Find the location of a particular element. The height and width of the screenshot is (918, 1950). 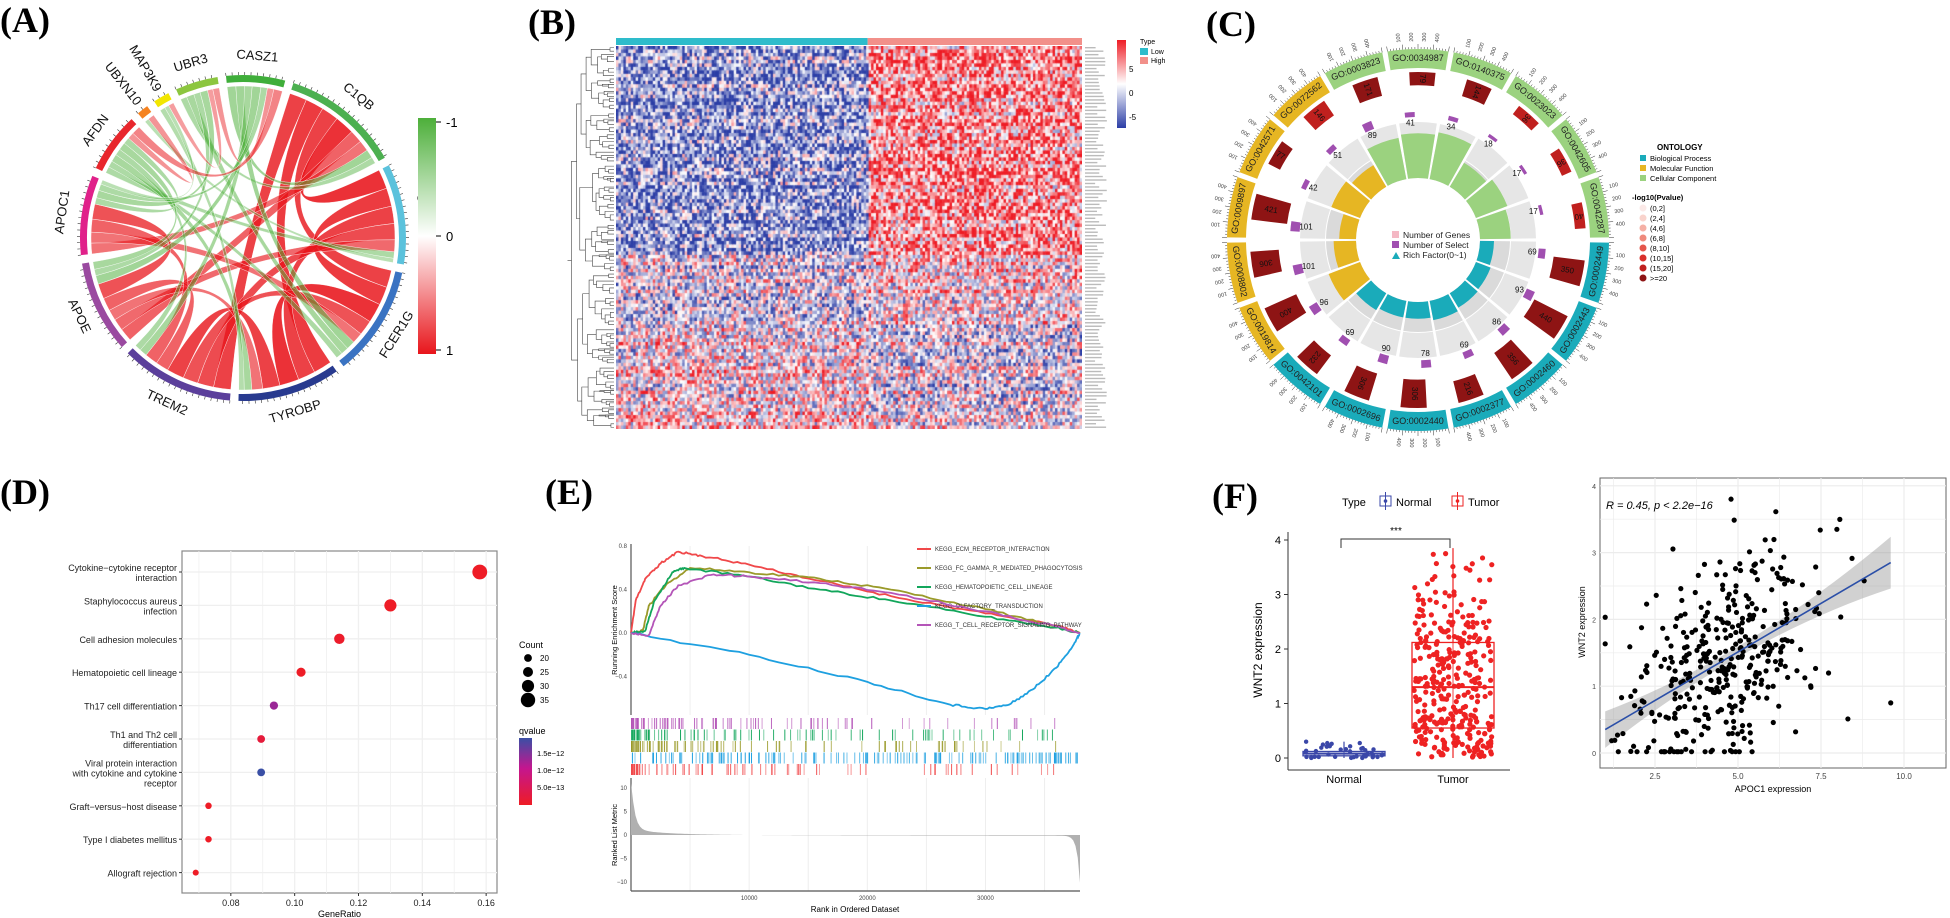

significance-label: *** is located at coordinates (1396, 531).